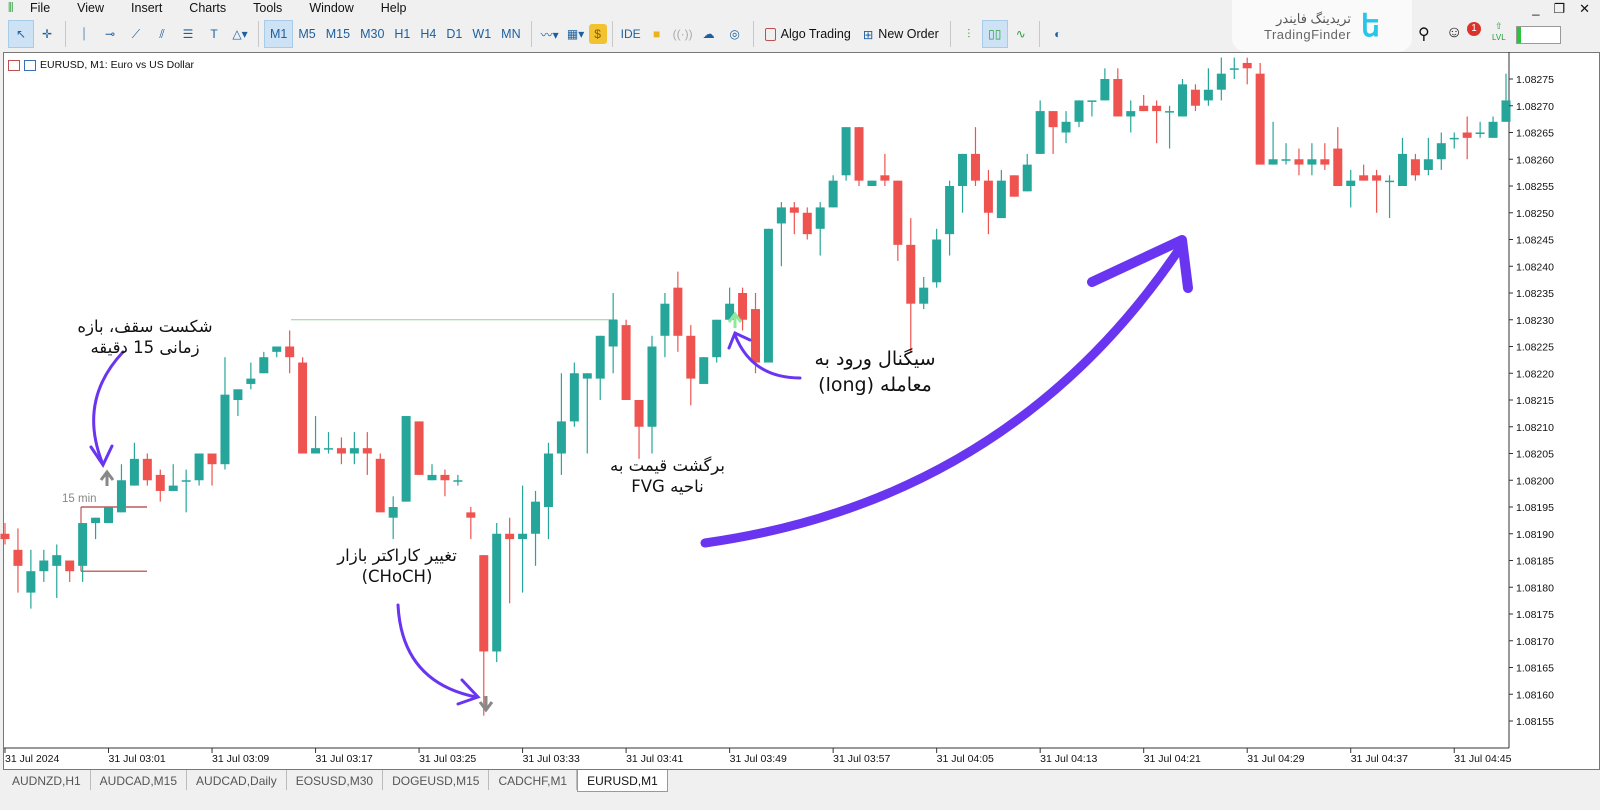  What do you see at coordinates (533, 780) in the screenshot?
I see `tab-cadchf-m1: CADCHF,M1` at bounding box center [533, 780].